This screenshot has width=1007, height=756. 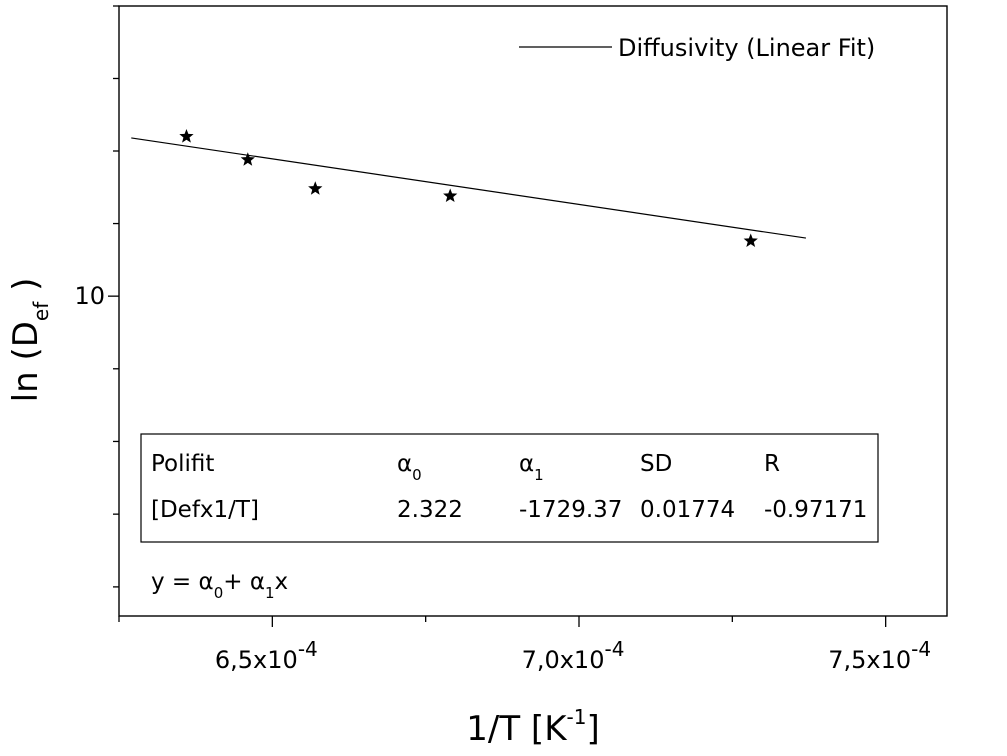 I want to click on y-tick-label: 10, so click(x=89, y=296).